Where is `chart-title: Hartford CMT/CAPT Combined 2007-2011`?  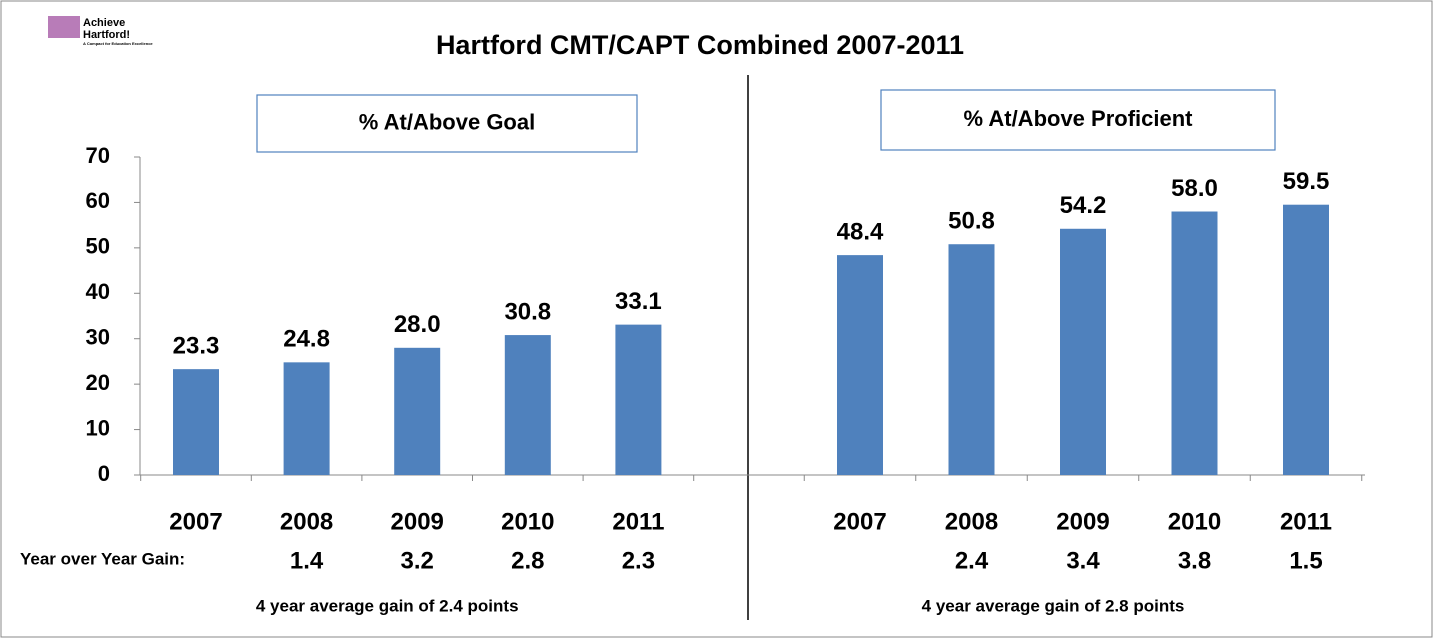
chart-title: Hartford CMT/CAPT Combined 2007-2011 is located at coordinates (700, 45).